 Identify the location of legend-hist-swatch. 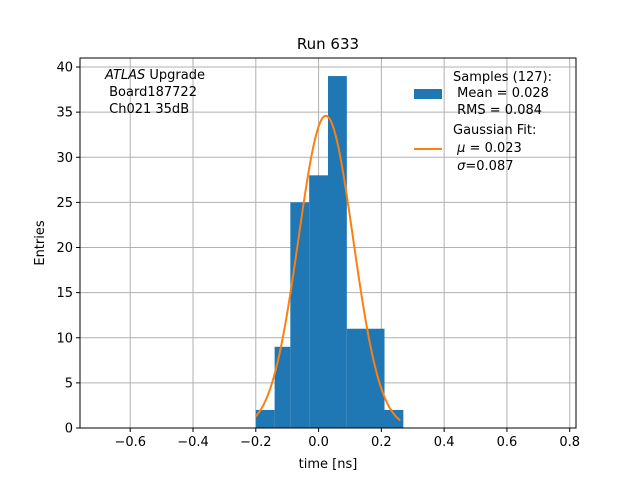
(428, 94).